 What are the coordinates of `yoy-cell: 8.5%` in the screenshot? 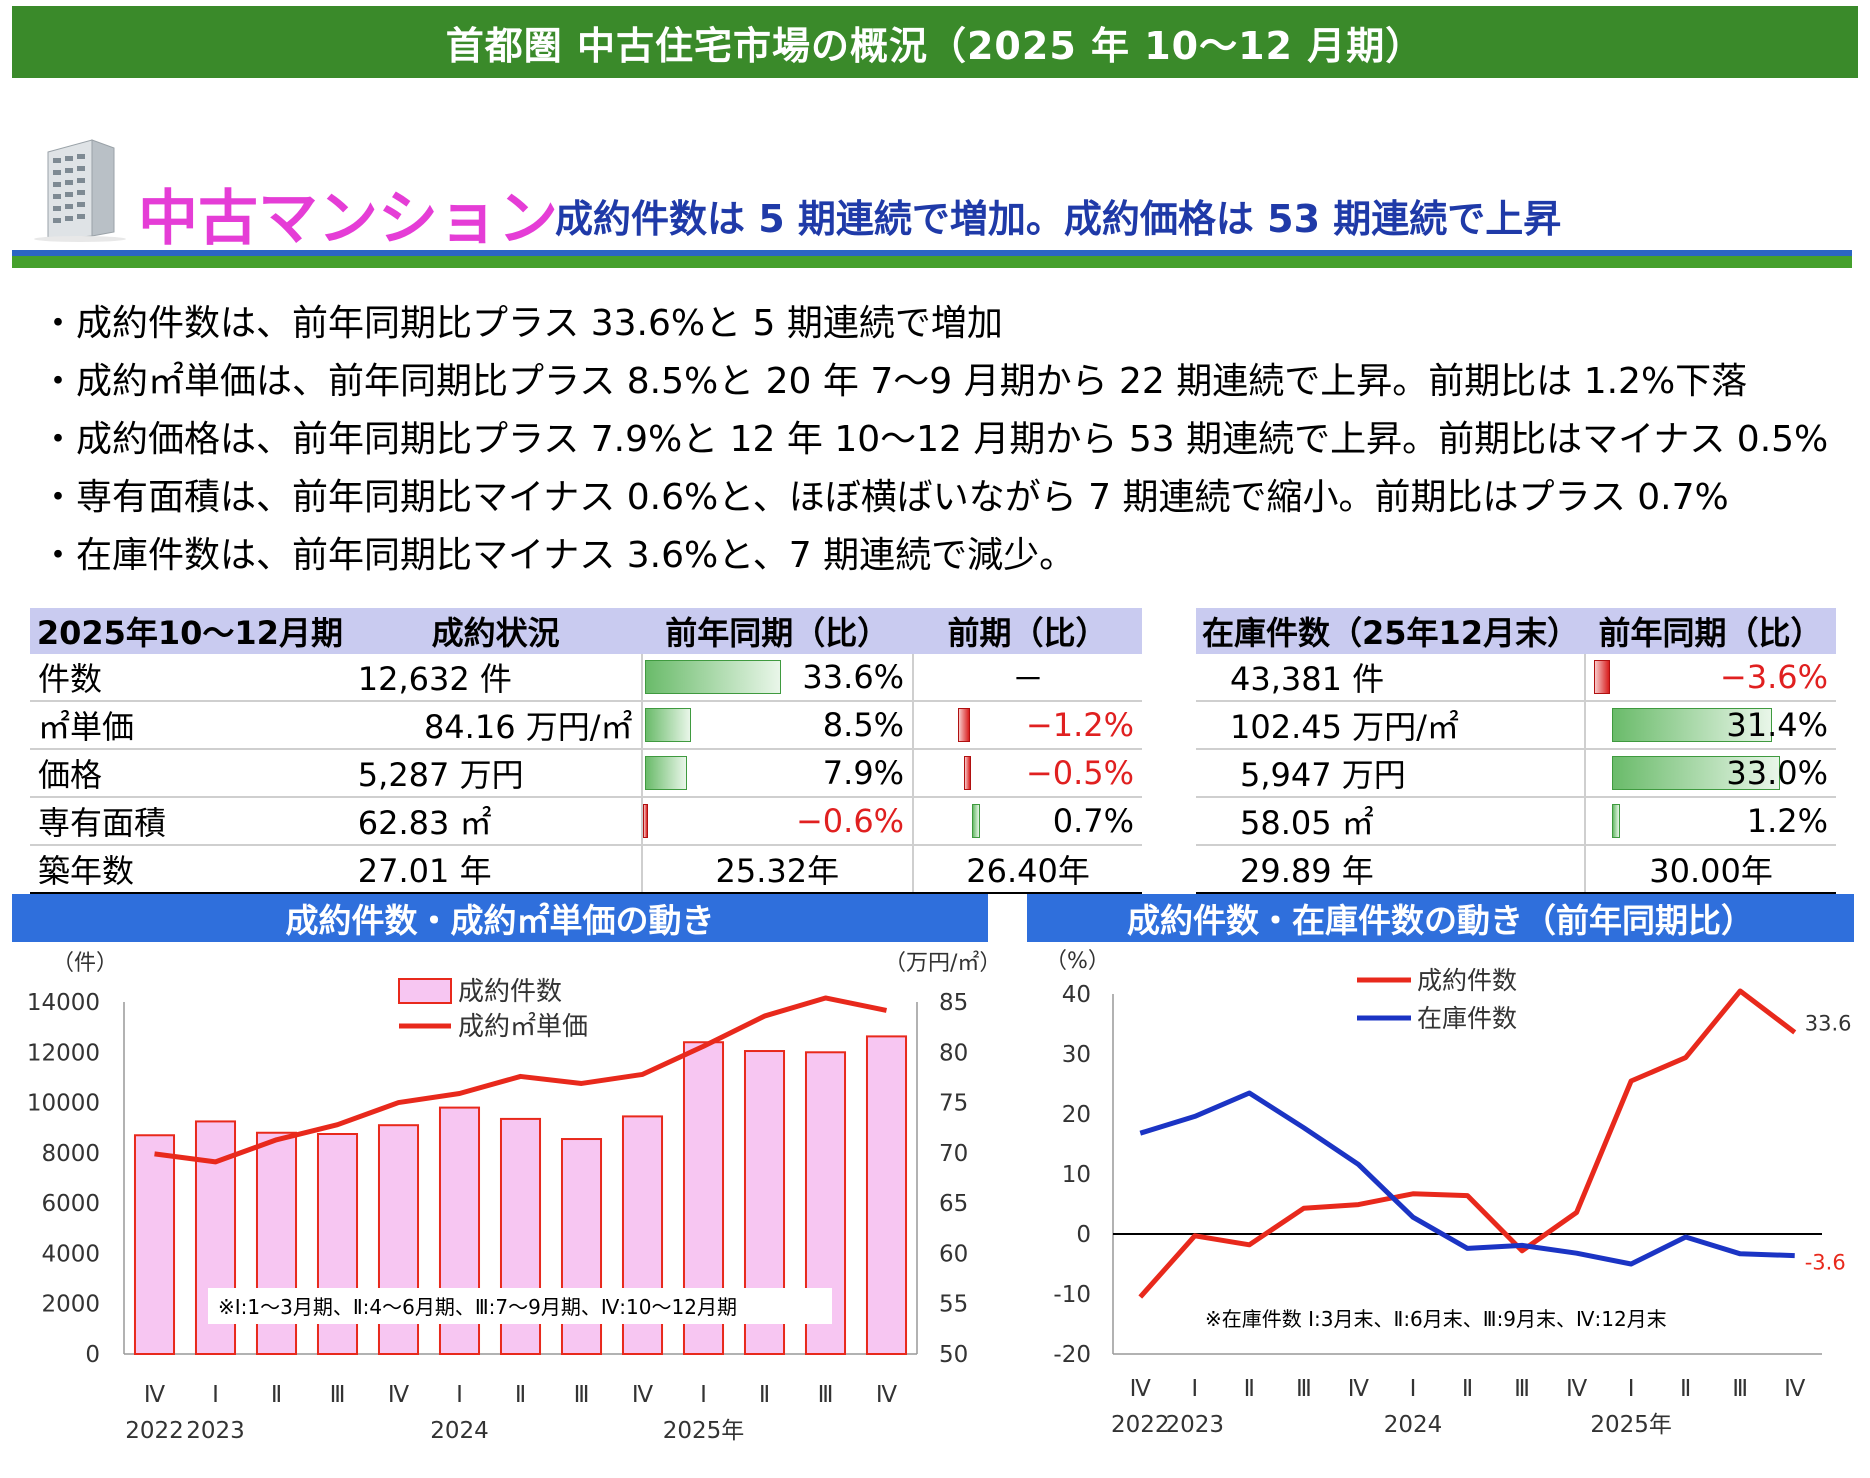 It's located at (777, 725).